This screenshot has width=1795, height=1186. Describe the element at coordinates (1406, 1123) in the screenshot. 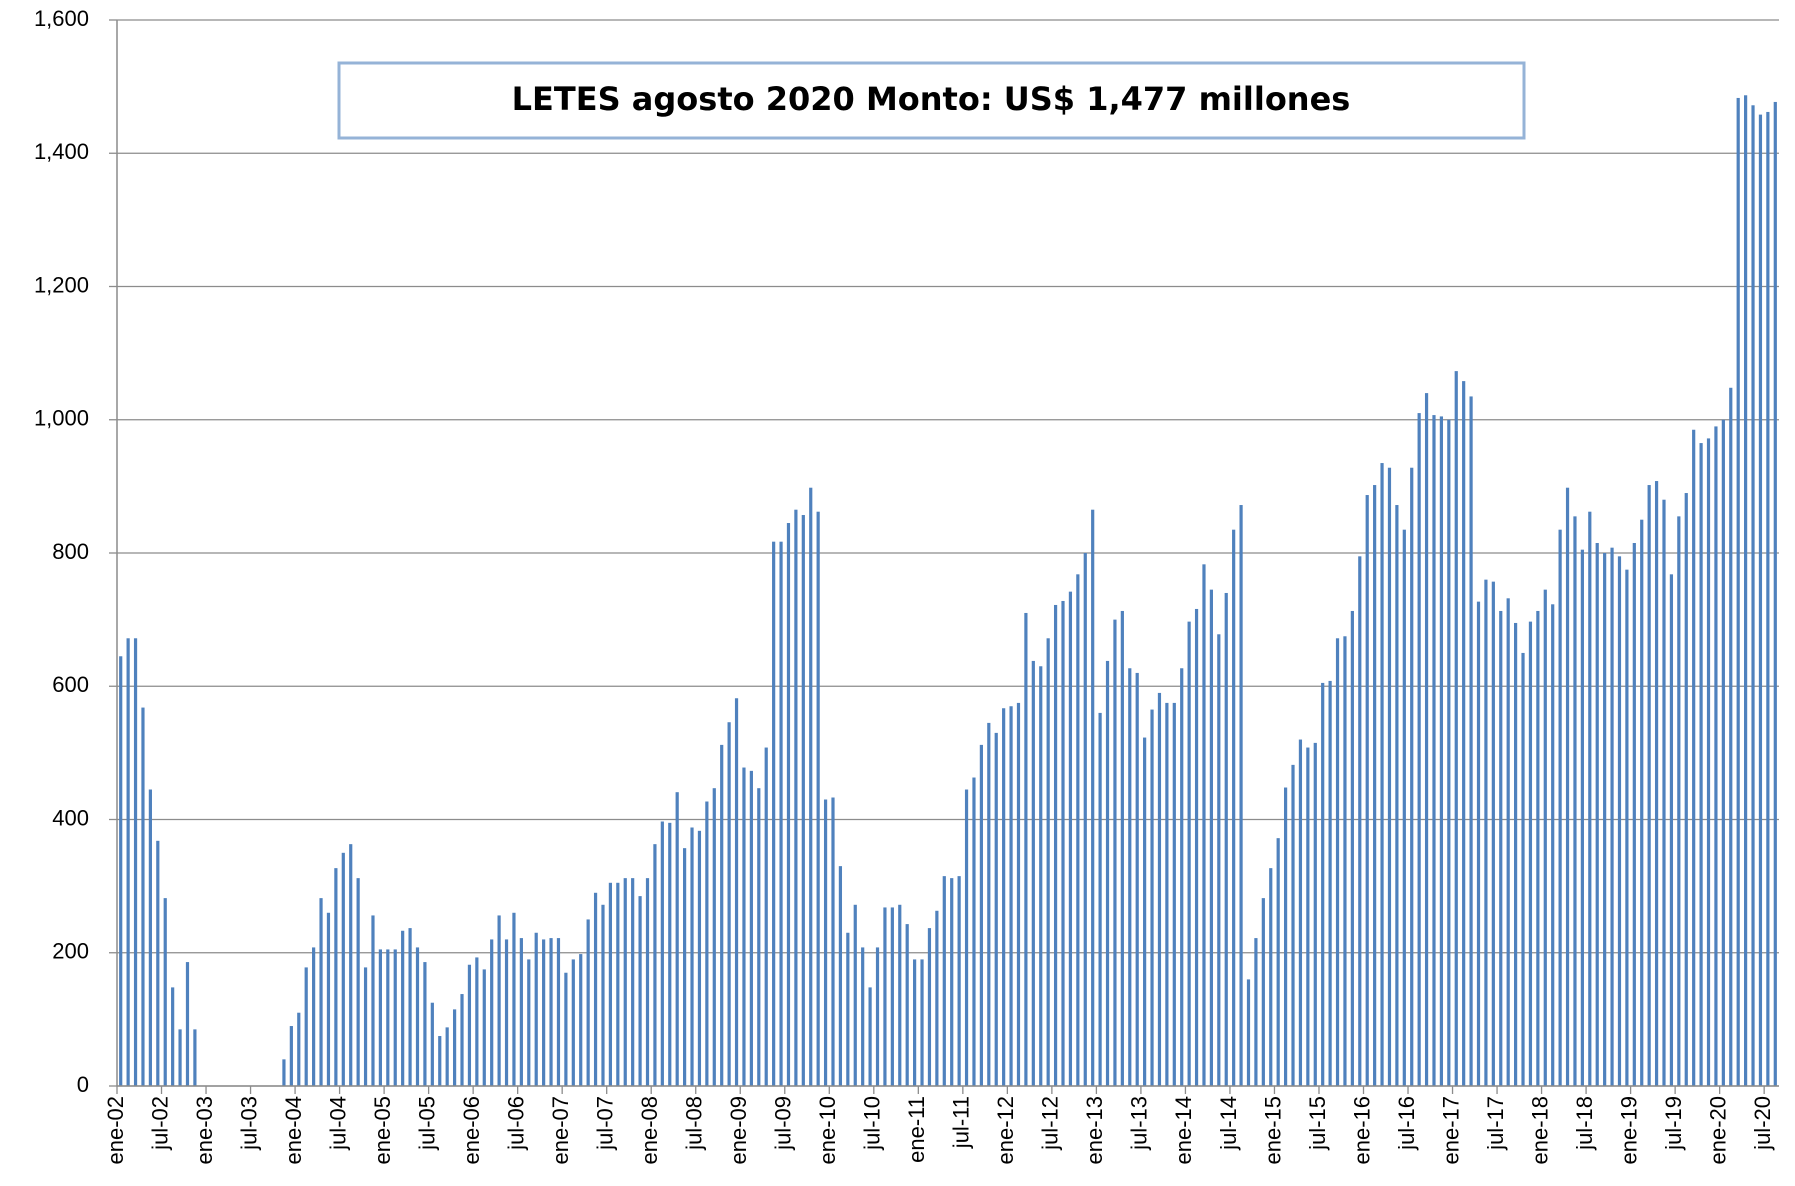

I see `x-tick-label: jul-16` at that location.